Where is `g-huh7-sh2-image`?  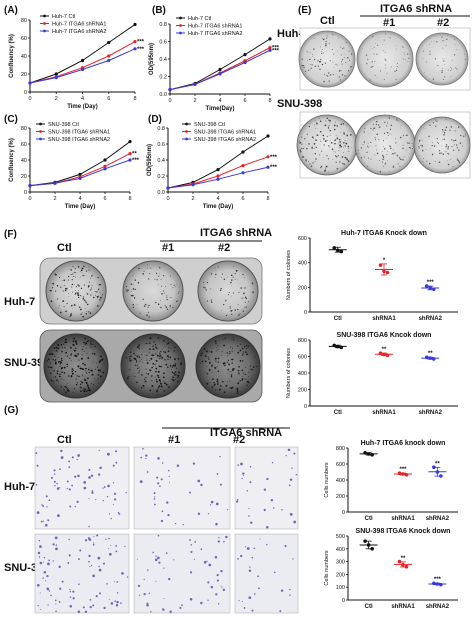
g-huh7-sh2-image is located at coordinates (266, 488).